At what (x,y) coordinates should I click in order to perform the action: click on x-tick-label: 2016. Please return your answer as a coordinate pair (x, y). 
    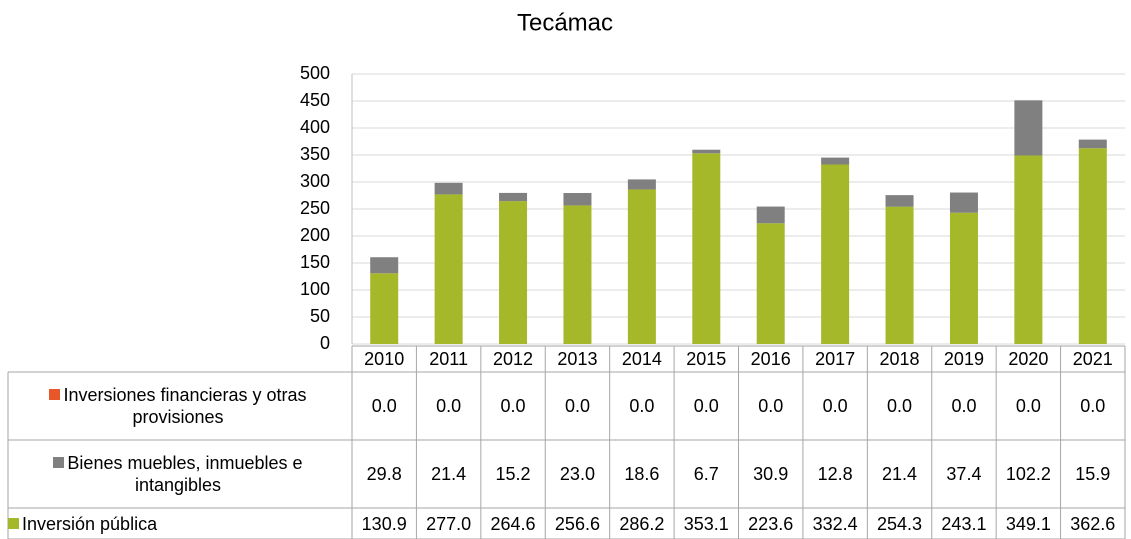
    Looking at the image, I should click on (770, 359).